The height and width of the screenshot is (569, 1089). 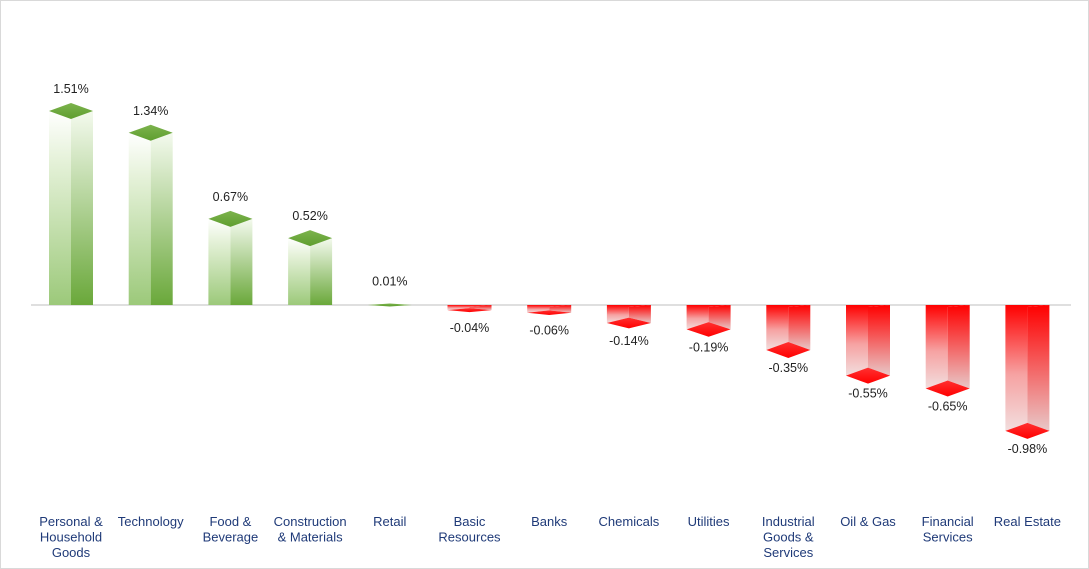 What do you see at coordinates (310, 529) in the screenshot?
I see `category-label-construction-materials: Construction & Materials` at bounding box center [310, 529].